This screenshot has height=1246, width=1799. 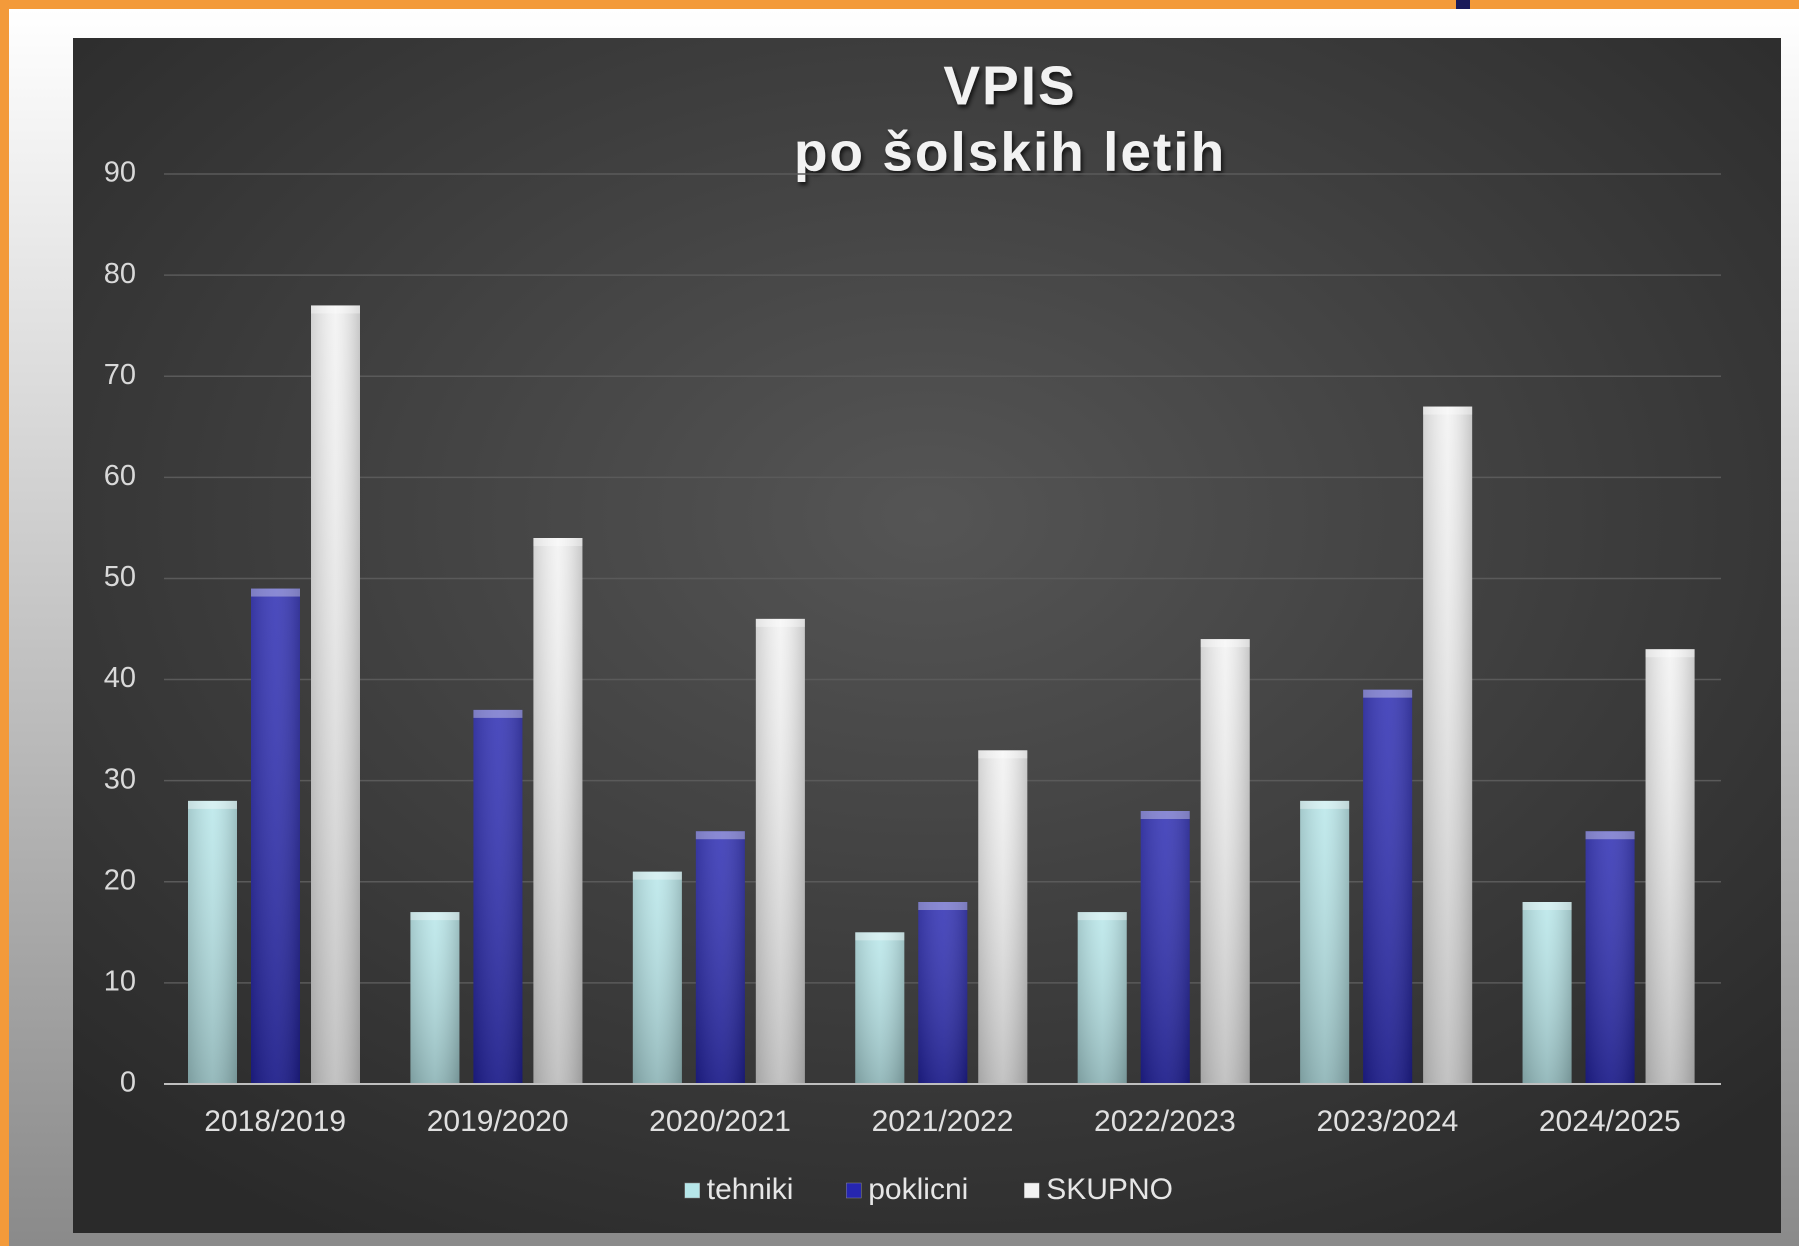 What do you see at coordinates (1463, 4) in the screenshot?
I see `corner-mark` at bounding box center [1463, 4].